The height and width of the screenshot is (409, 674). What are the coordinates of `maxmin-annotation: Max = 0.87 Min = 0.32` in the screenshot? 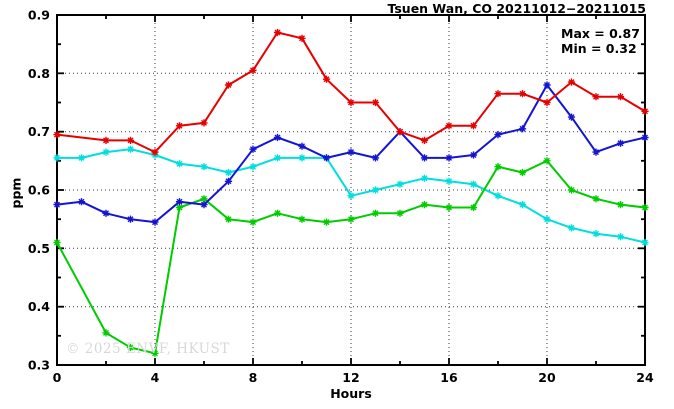 It's located at (600, 41).